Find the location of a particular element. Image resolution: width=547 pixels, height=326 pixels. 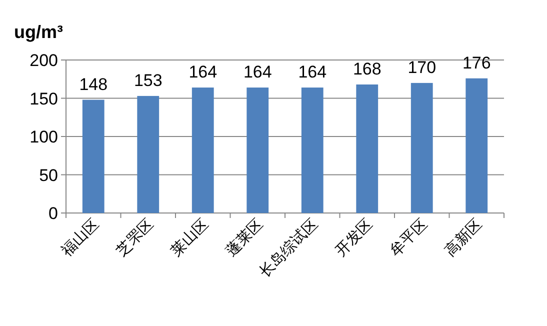

y-axis-title: ug/m³ is located at coordinates (38, 32).